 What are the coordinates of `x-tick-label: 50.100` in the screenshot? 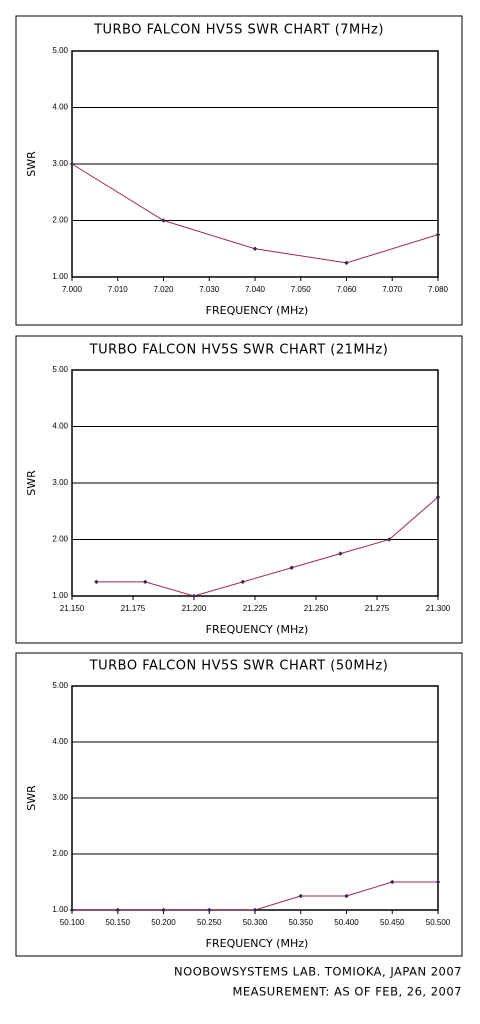 It's located at (72, 922).